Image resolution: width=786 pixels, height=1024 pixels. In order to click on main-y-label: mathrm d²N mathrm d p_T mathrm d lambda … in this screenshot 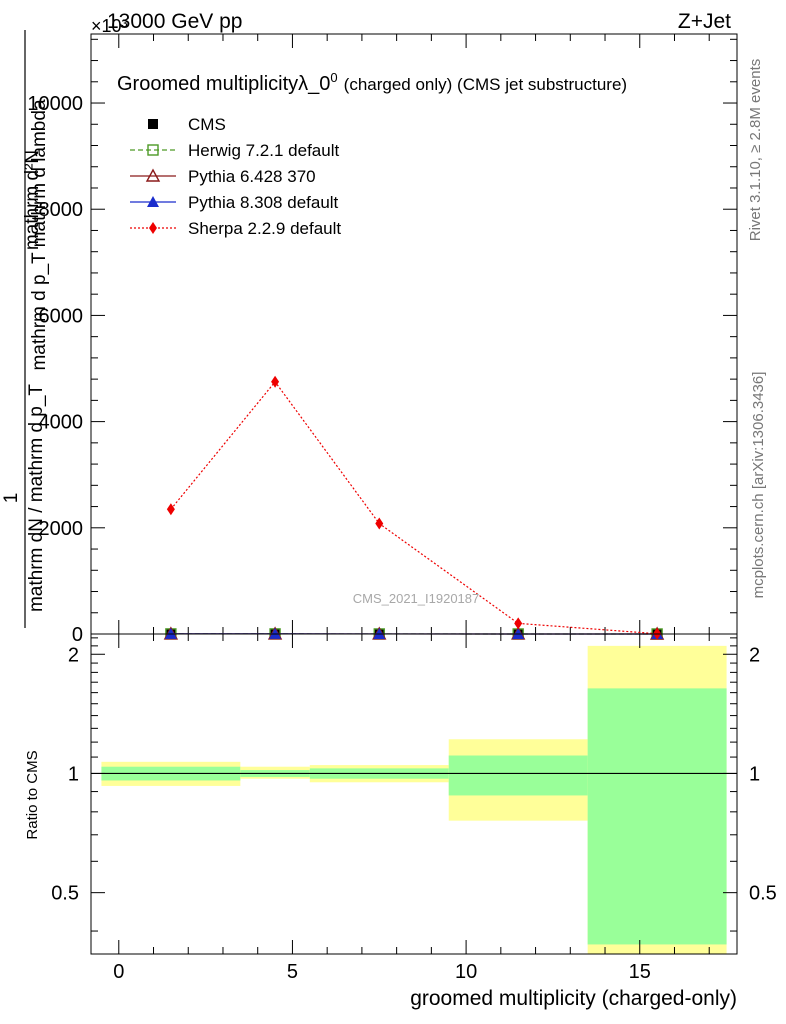, I will do `click(25, 329)`.